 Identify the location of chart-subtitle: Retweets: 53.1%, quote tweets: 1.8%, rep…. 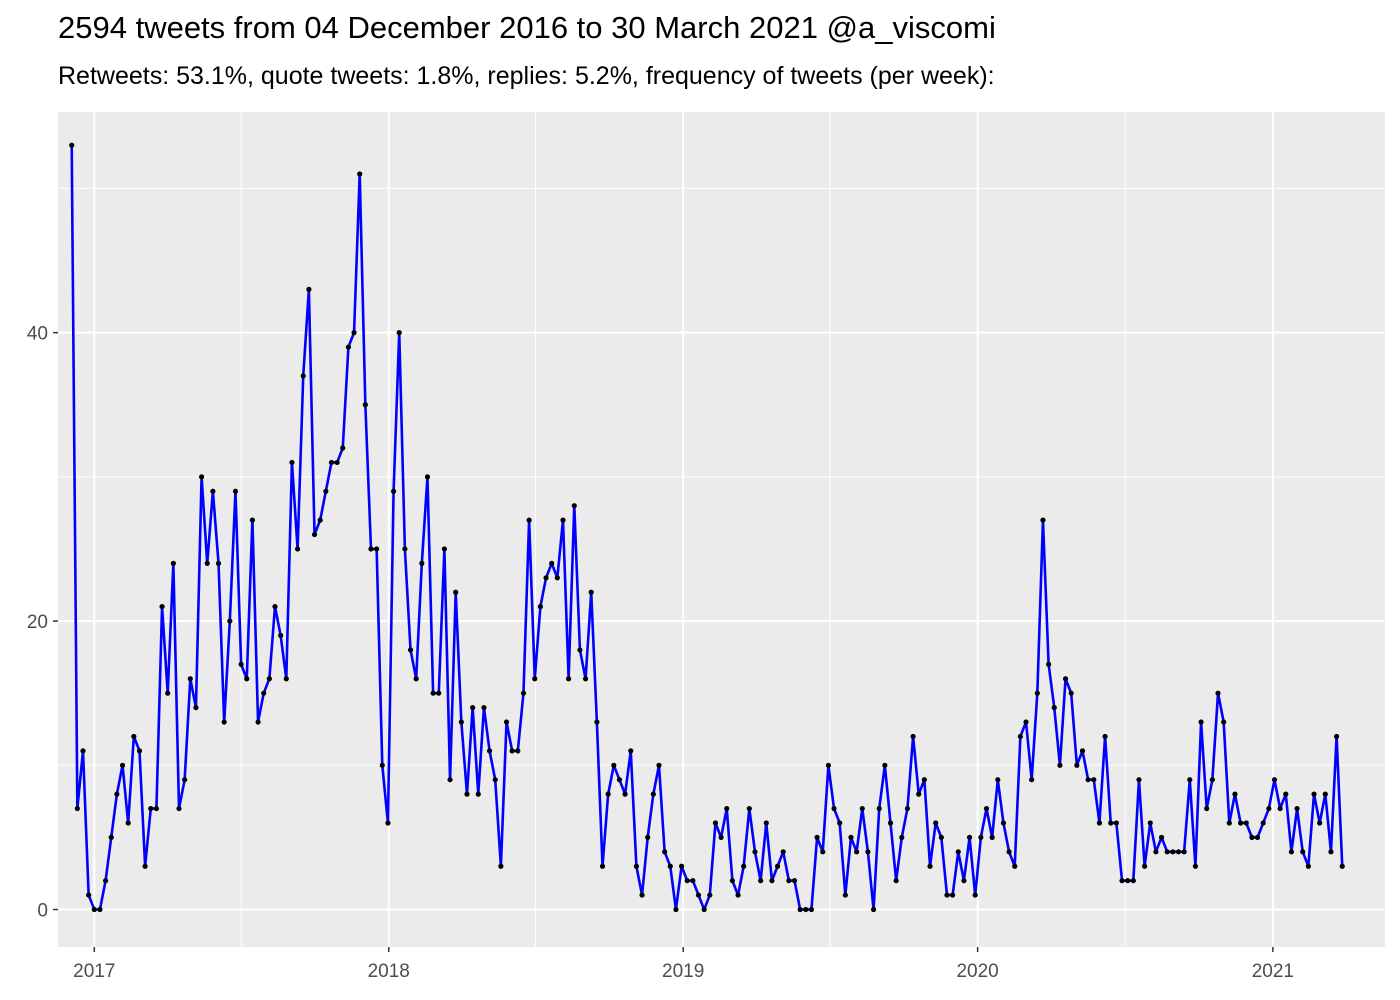
(526, 76).